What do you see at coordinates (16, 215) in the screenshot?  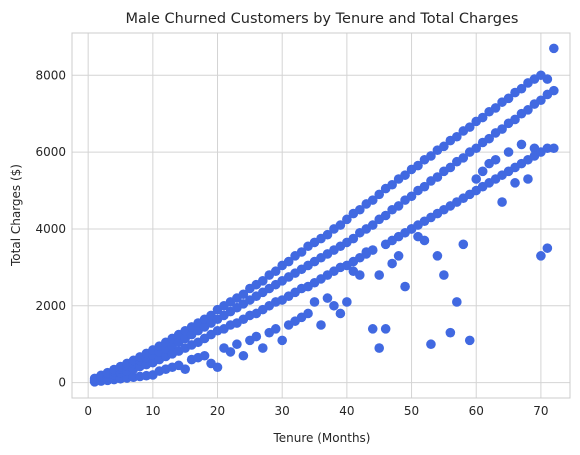 I see `y-axis-label: Total Charges ($)` at bounding box center [16, 215].